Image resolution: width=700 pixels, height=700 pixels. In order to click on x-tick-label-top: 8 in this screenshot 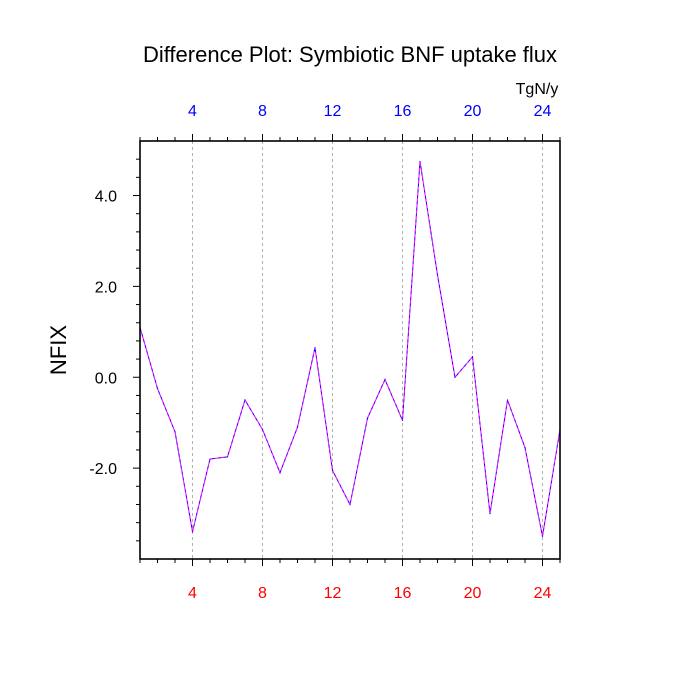, I will do `click(262, 111)`.